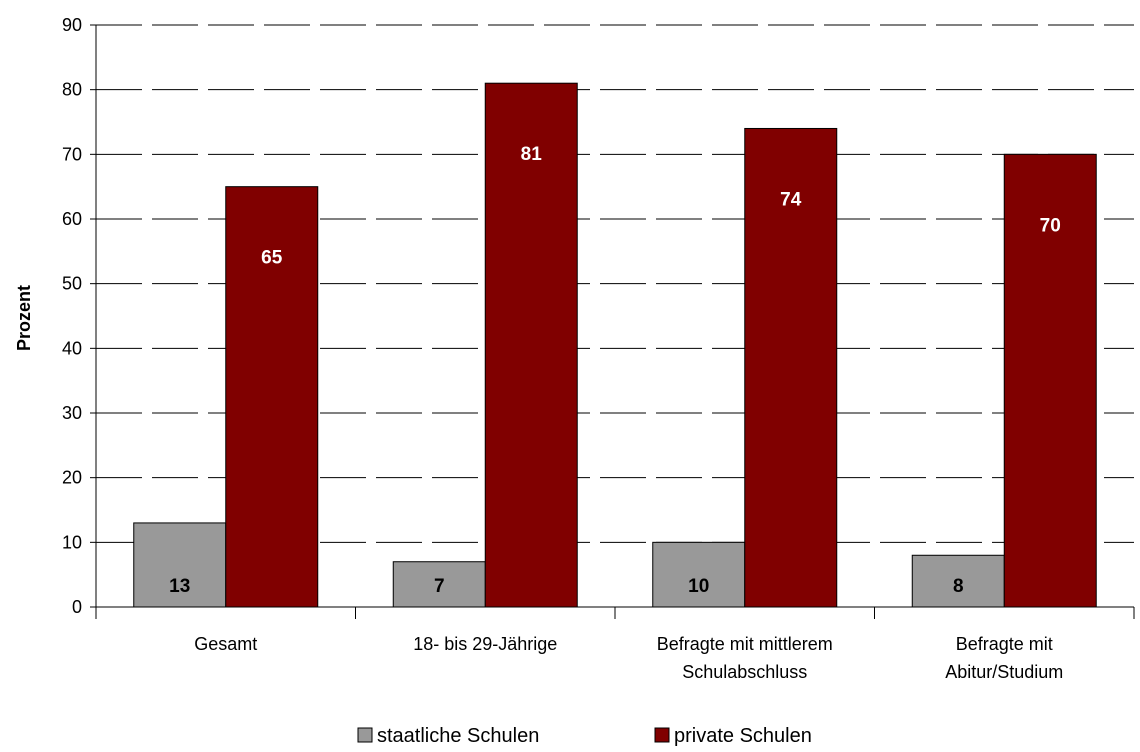 The image size is (1140, 752). I want to click on legend-label: staatliche Schulen, so click(458, 736).